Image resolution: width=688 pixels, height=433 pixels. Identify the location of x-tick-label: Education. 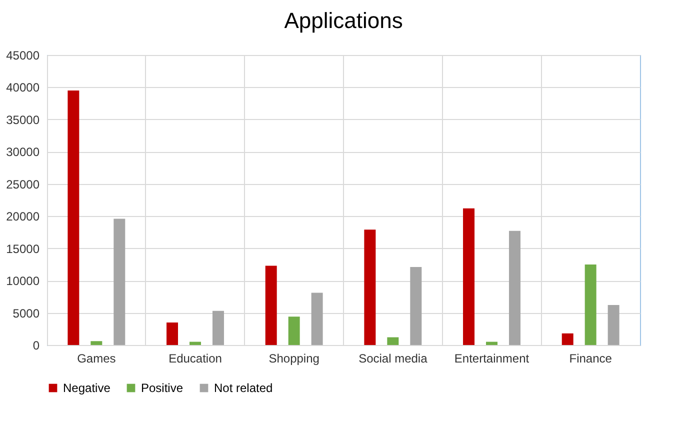
(195, 359).